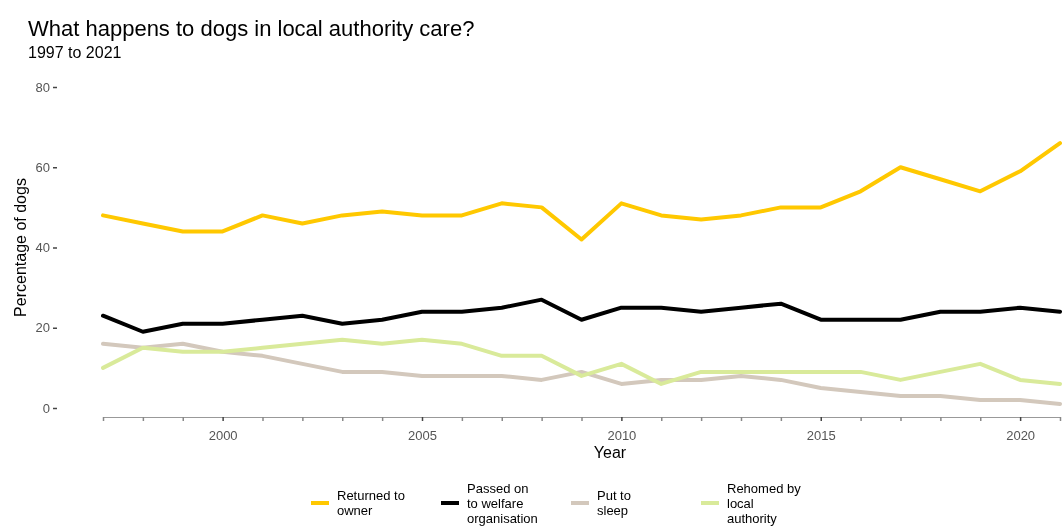 Image resolution: width=1062 pixels, height=527 pixels. Describe the element at coordinates (20, 247) in the screenshot. I see `y-axis-title: Percentage of dogs` at that location.